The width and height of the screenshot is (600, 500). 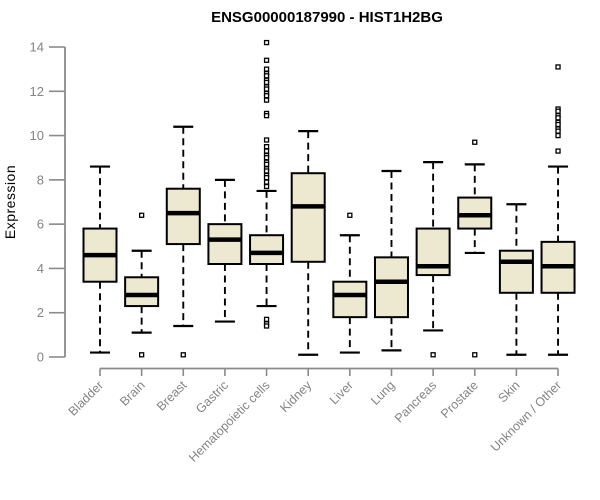 What do you see at coordinates (229, 421) in the screenshot?
I see `x-axis-label-hematopoietic-cells: Hematopoietic cells` at bounding box center [229, 421].